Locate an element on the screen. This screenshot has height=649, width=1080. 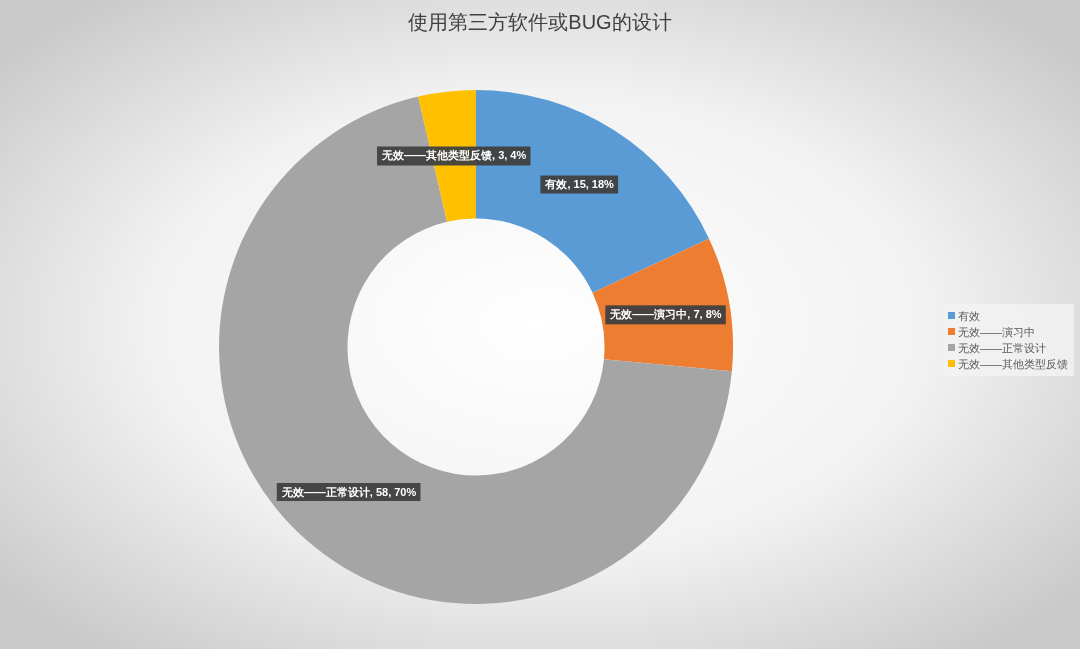
data-label: 有效, 15, 18% is located at coordinates (579, 184).